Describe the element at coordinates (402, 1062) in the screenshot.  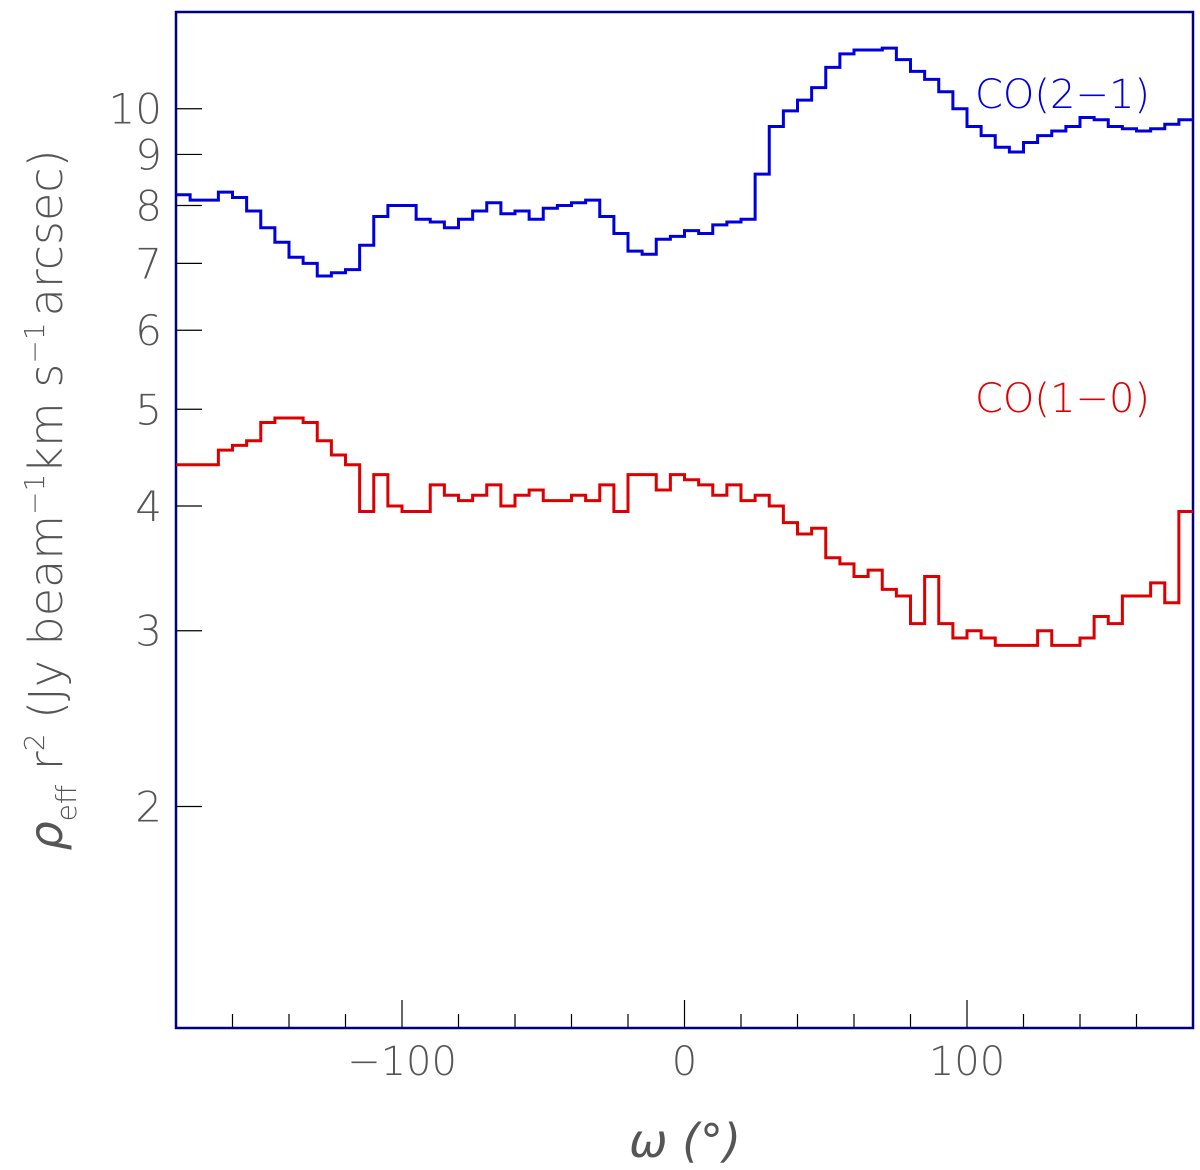
I see `x-tick-label: −100` at that location.